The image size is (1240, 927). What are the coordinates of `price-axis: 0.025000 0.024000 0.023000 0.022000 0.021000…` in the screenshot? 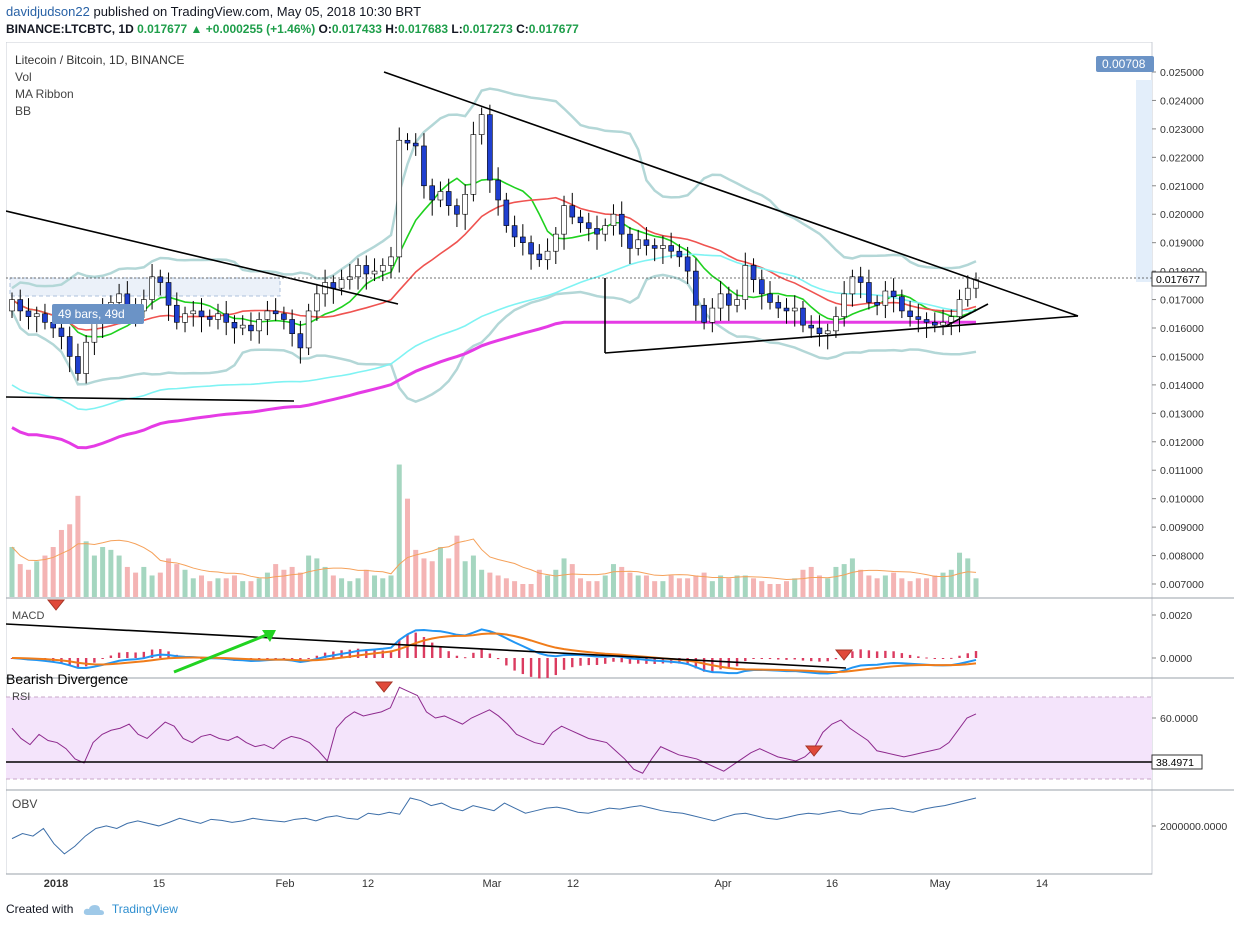 It's located at (1189, 450).